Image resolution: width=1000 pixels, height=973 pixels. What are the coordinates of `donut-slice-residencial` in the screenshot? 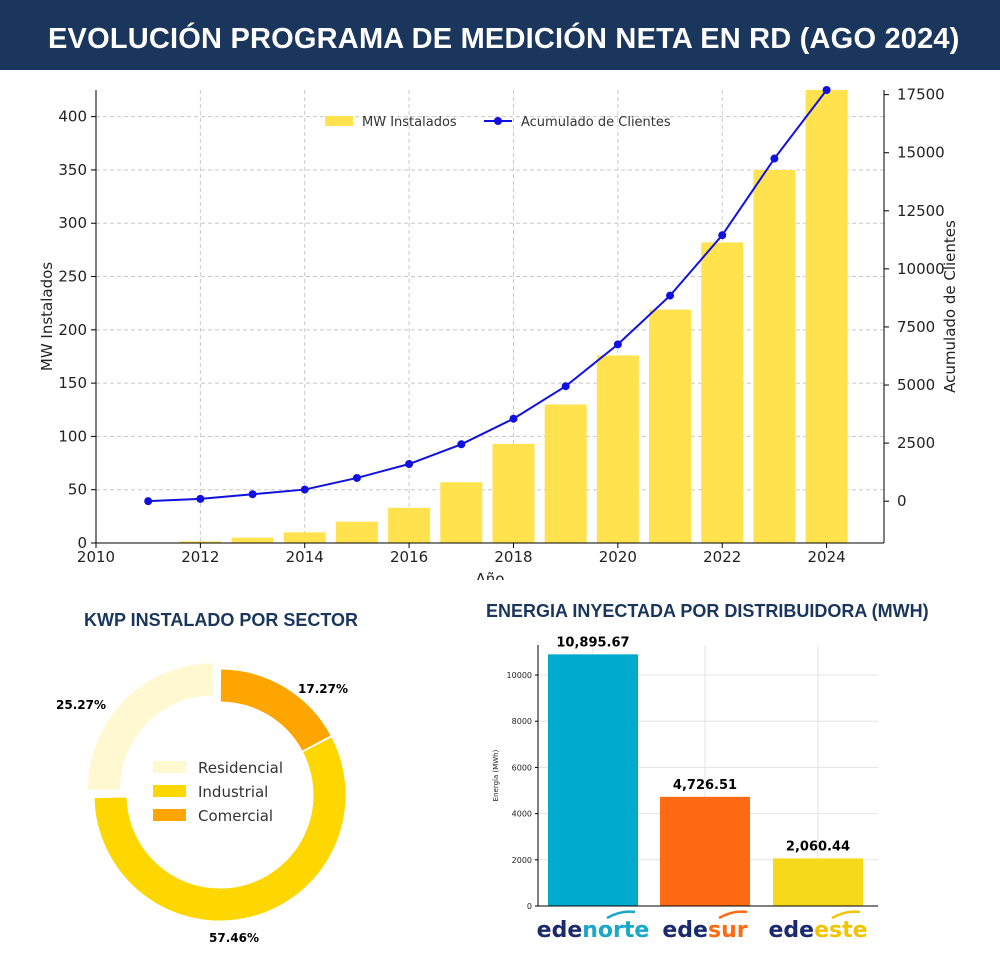 It's located at (150, 726).